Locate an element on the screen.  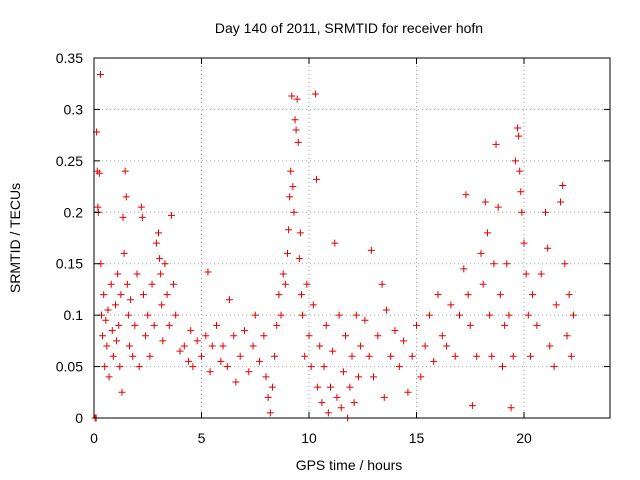
x-tick-label: 0 is located at coordinates (94, 438).